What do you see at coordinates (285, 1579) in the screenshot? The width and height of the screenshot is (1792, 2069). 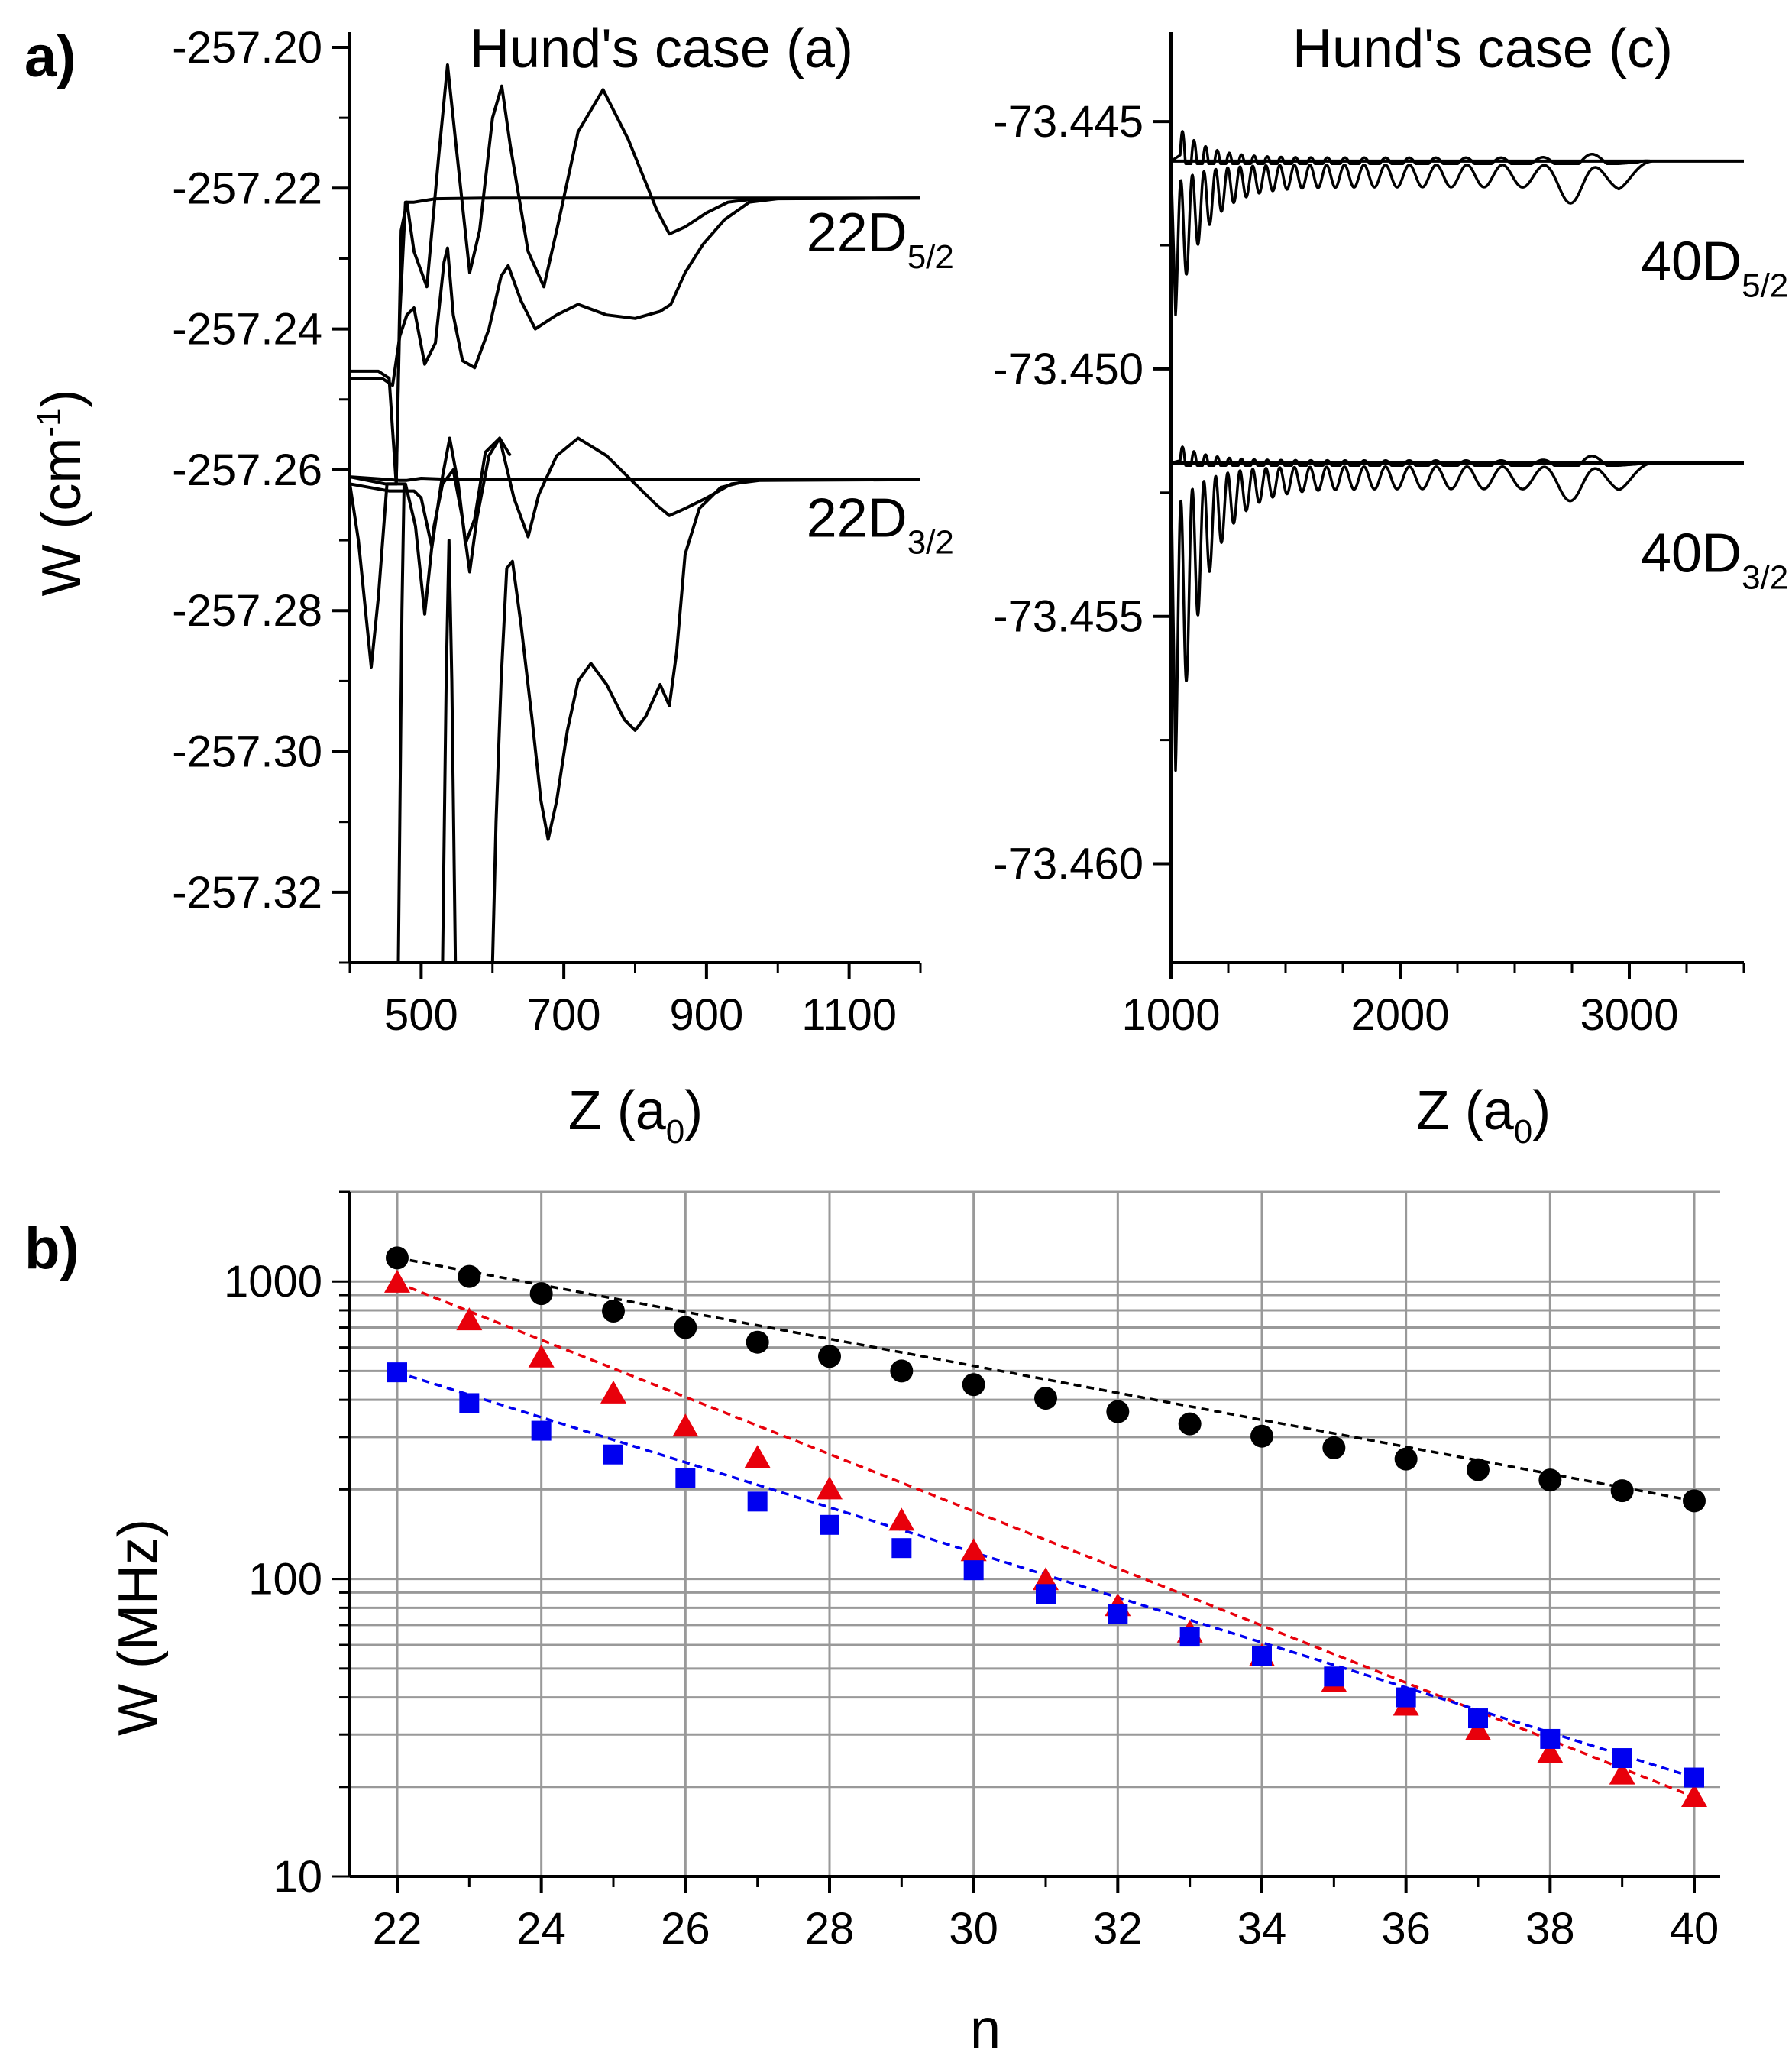 I see `panel-b-y-tick-label: 100` at bounding box center [285, 1579].